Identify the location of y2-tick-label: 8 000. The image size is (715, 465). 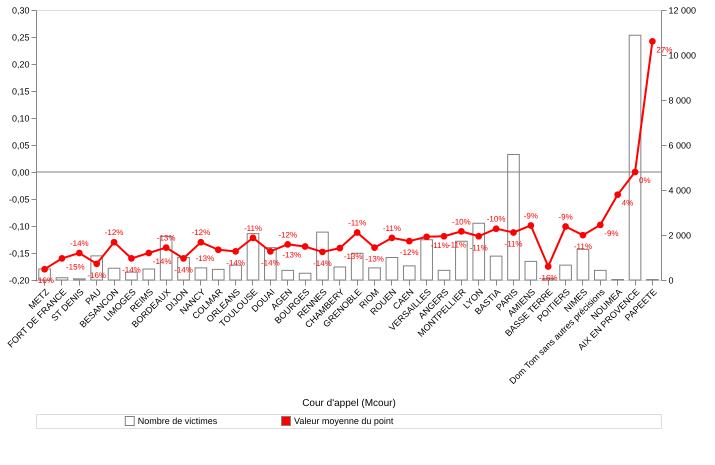
(680, 101).